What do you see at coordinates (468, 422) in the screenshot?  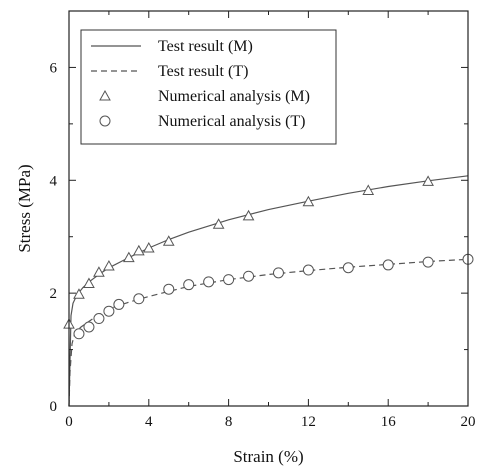 I see `x-tick-label: 20` at bounding box center [468, 422].